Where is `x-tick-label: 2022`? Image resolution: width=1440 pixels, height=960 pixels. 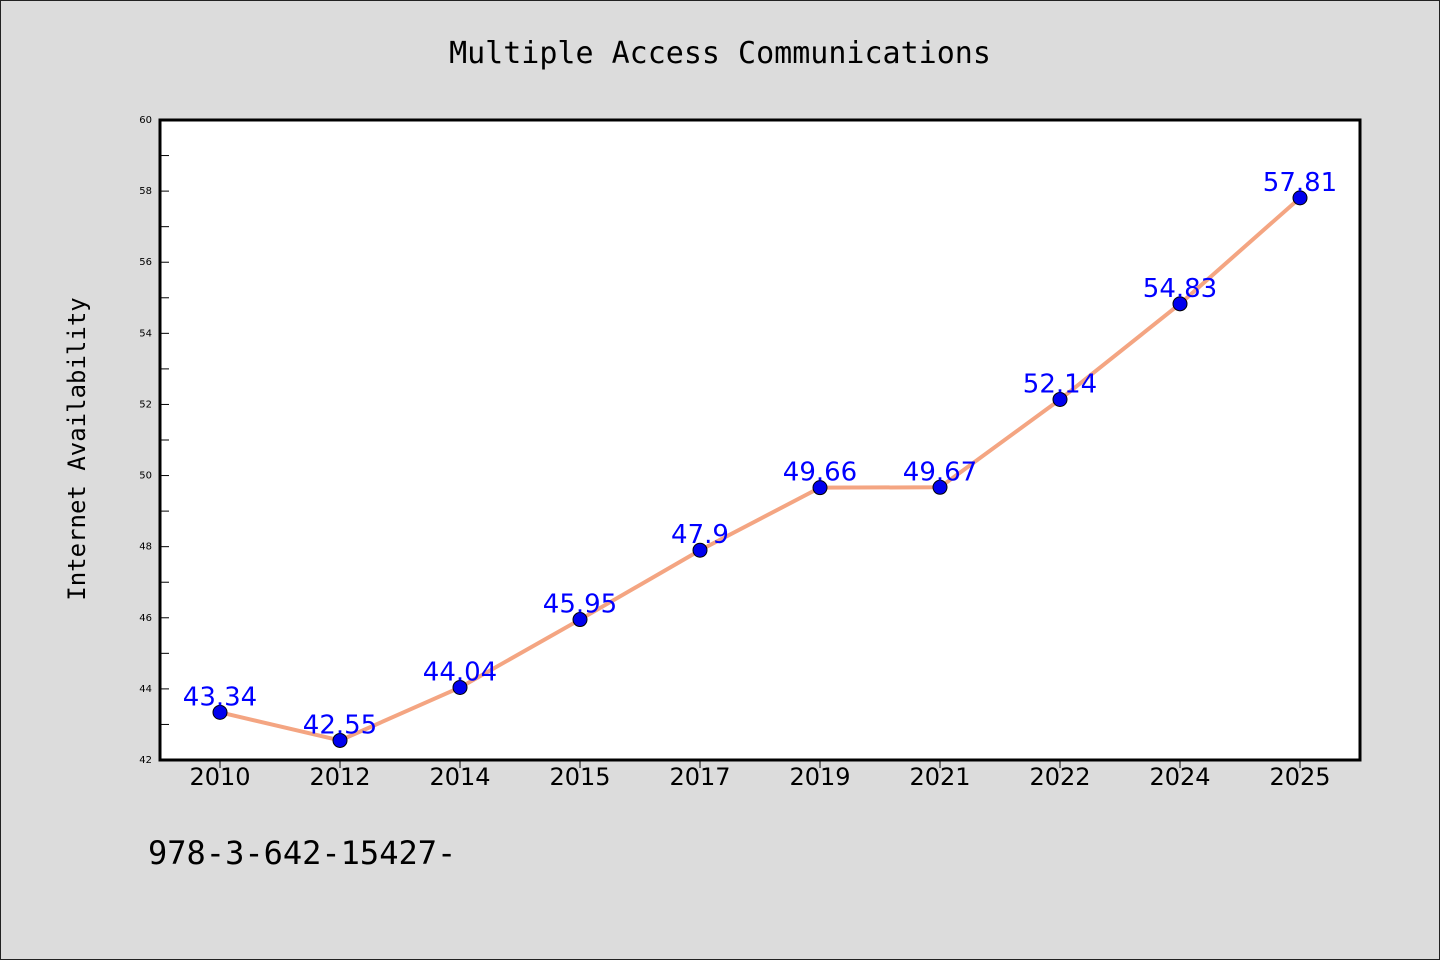 x-tick-label: 2022 is located at coordinates (1059, 777).